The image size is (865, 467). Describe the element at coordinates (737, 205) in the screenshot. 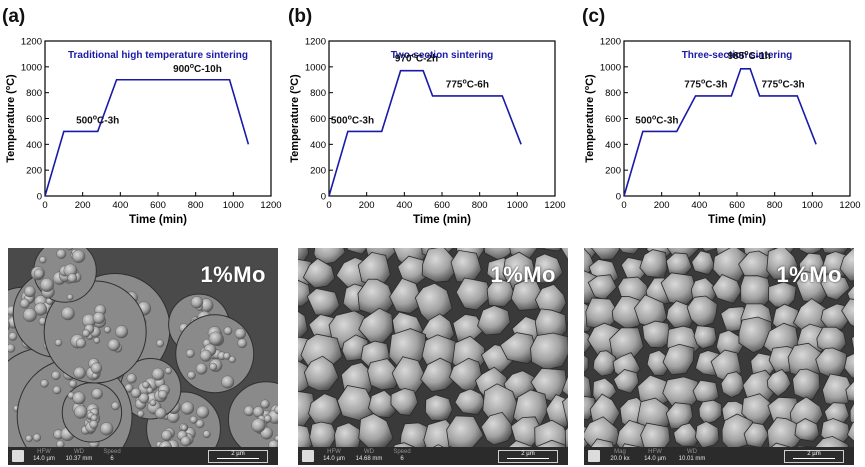

I see `x-tick-label: 600` at that location.